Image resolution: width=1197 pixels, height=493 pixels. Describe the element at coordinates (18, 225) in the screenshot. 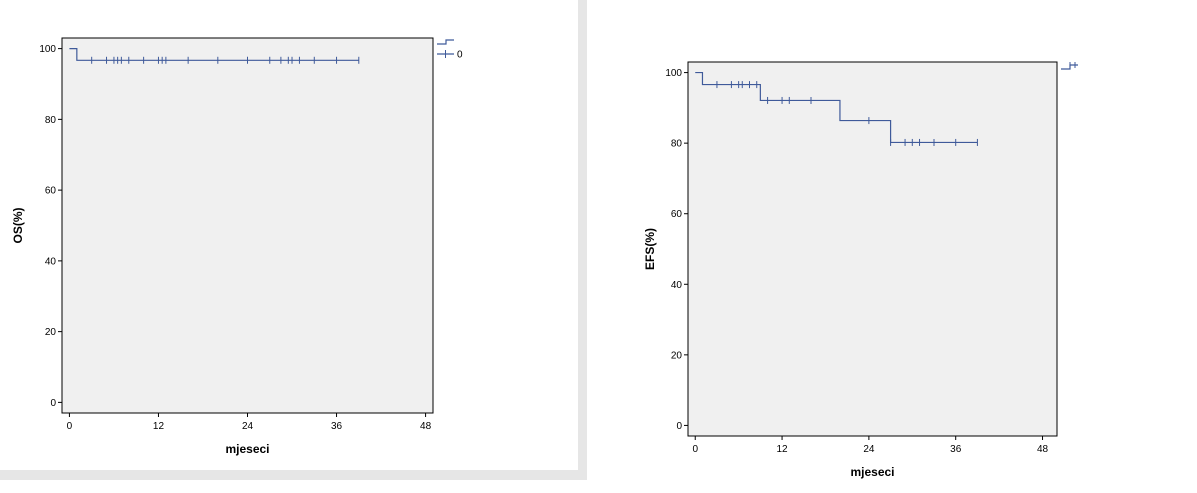

I see `y-axis-label: OS(%)` at that location.